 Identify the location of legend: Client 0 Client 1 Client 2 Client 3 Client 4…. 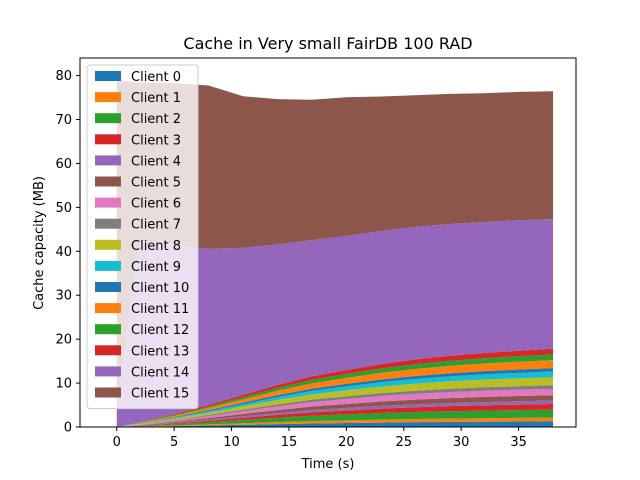
(142, 237).